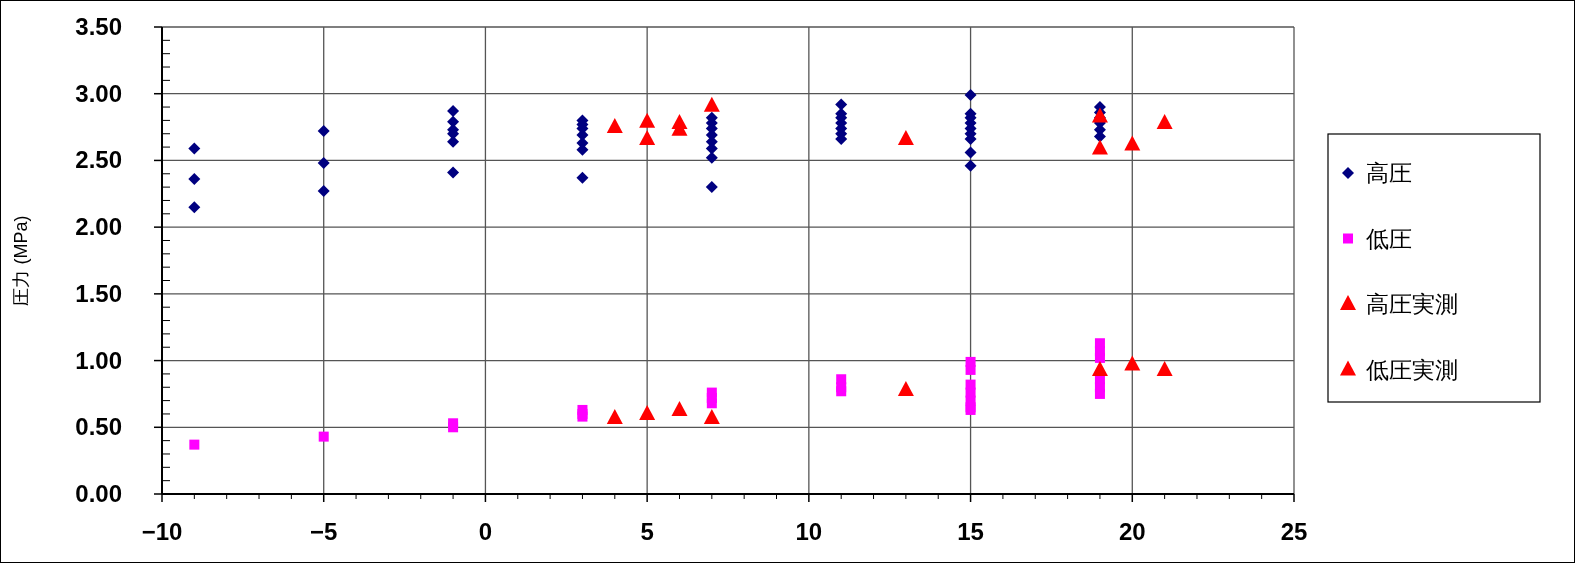  Describe the element at coordinates (1294, 531) in the screenshot. I see `x-tick-label: 25` at that location.